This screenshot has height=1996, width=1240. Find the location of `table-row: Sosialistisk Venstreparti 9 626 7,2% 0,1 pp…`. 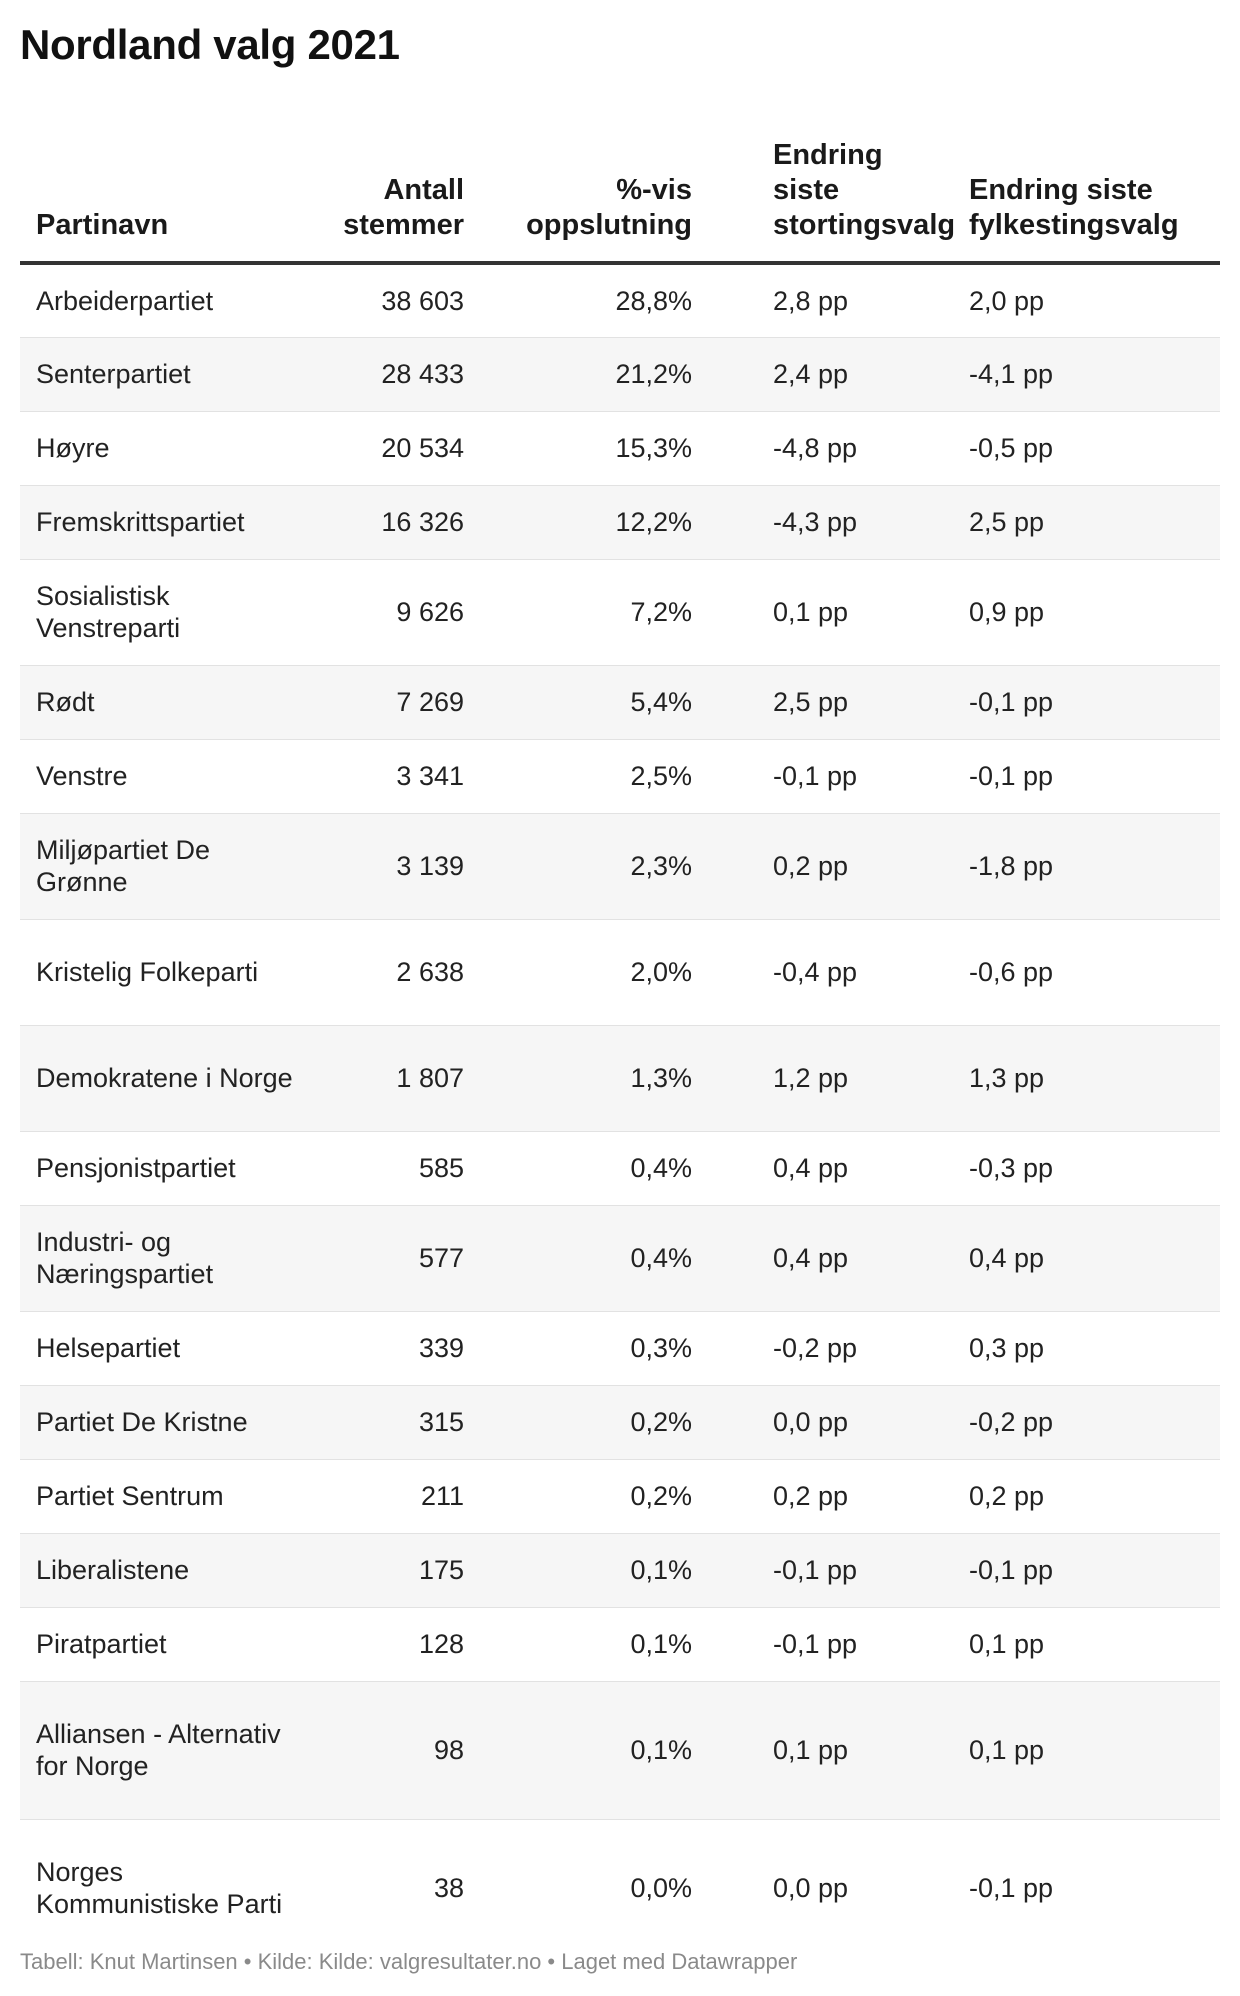

table-row: Sosialistisk Venstreparti 9 626 7,2% 0,1 pp… is located at coordinates (620, 612).